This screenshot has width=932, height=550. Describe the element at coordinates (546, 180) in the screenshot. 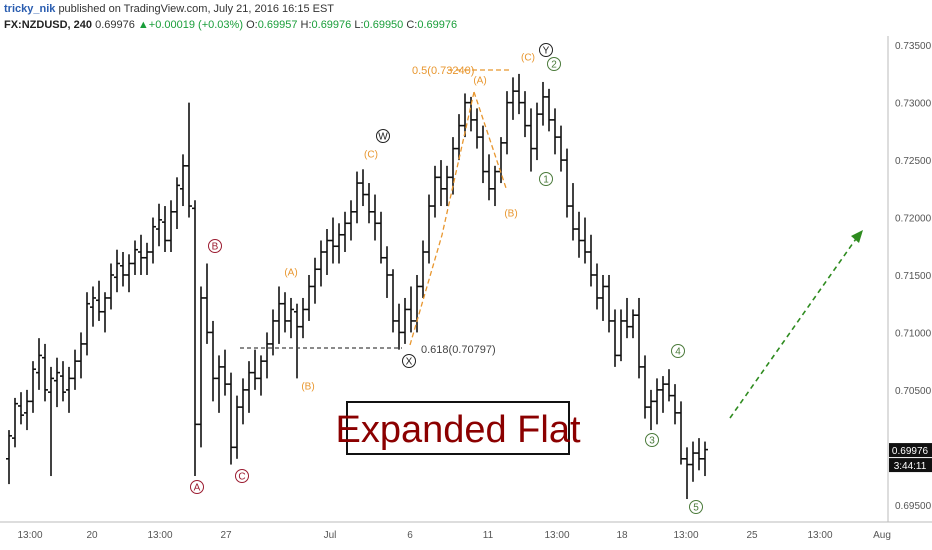

I see `svg-text: 1` at that location.